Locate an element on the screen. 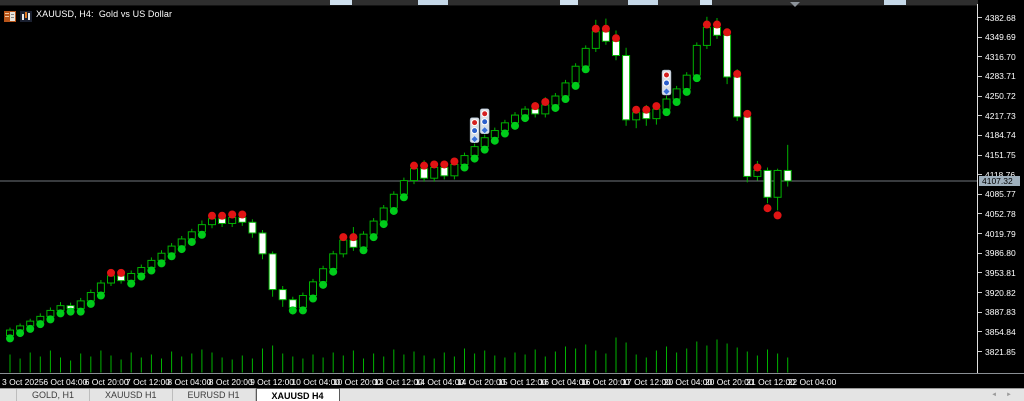  time-axis-label: 6 Oct 20:00 is located at coordinates (106, 382).